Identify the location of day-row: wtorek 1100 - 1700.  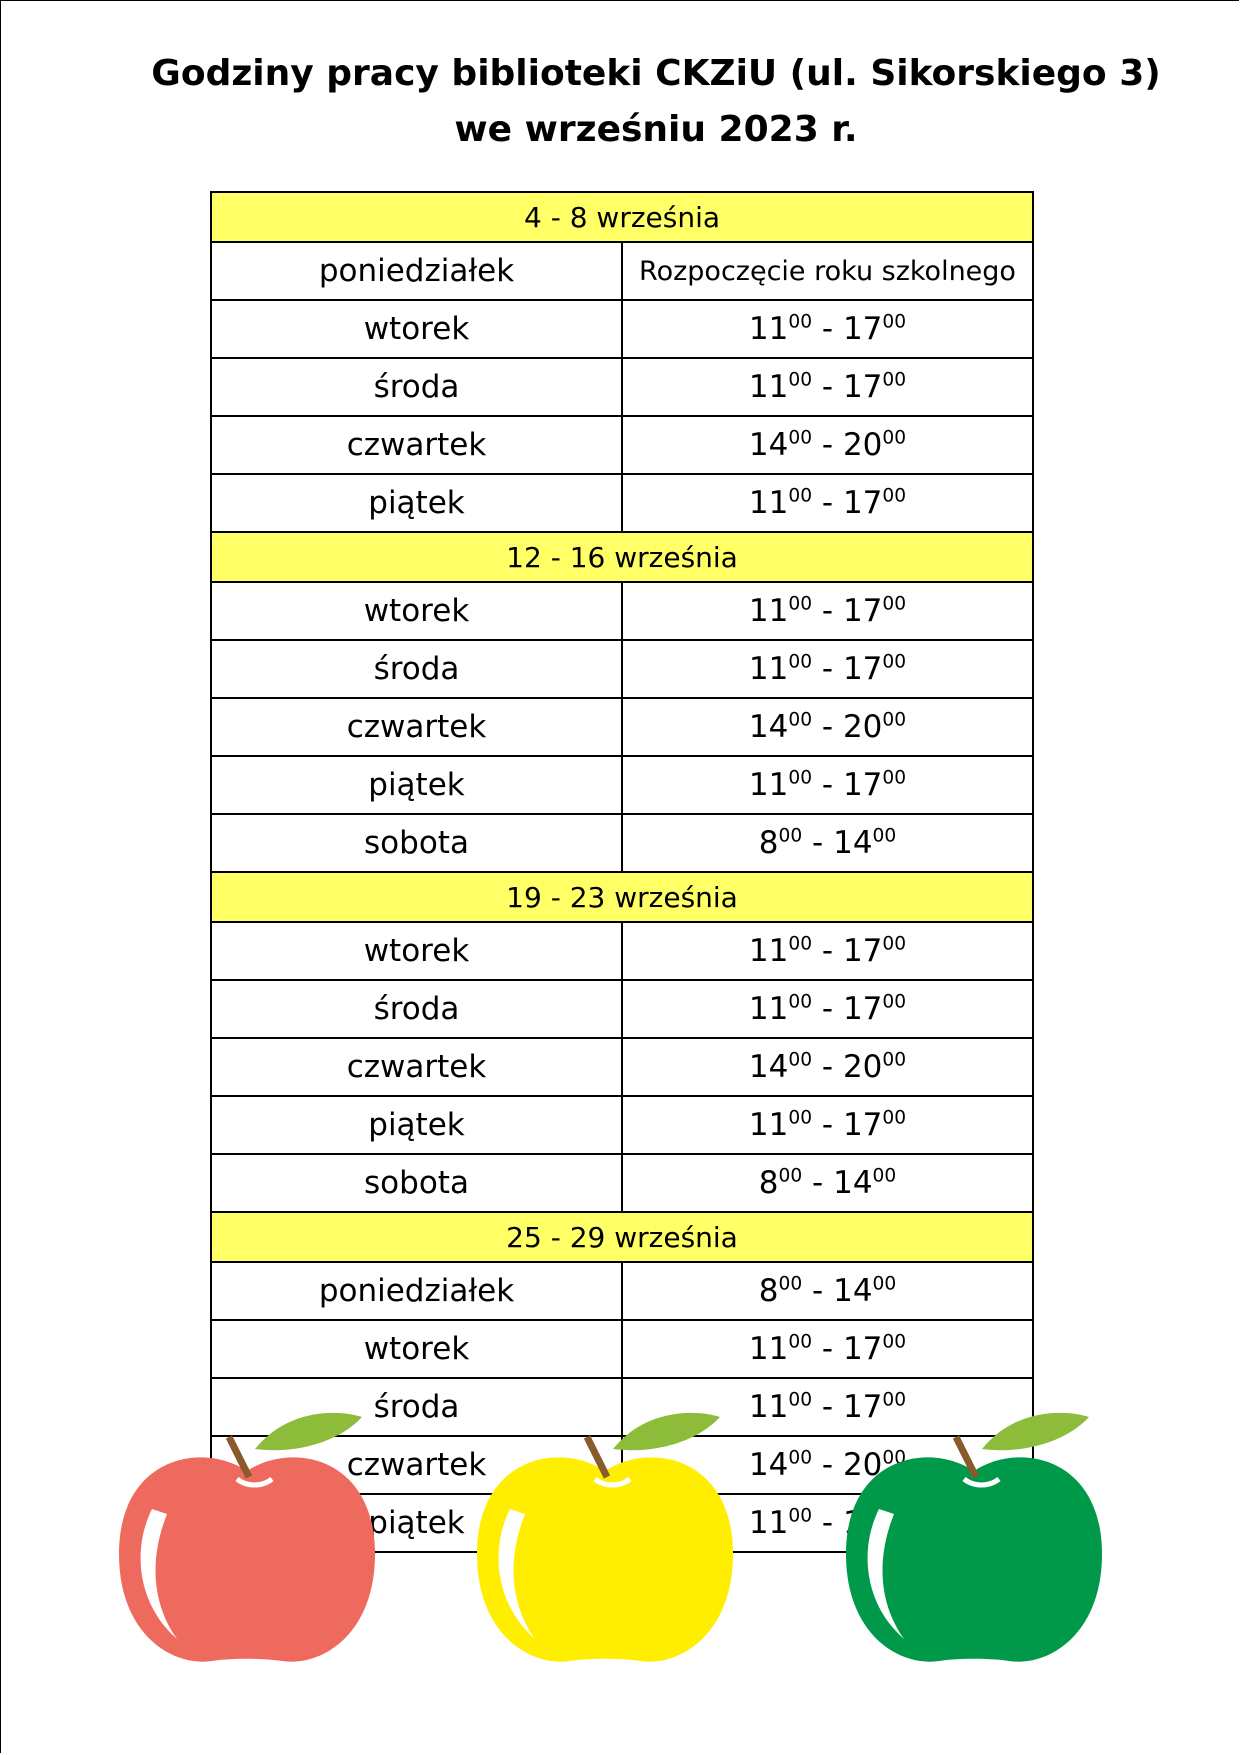
(622, 329).